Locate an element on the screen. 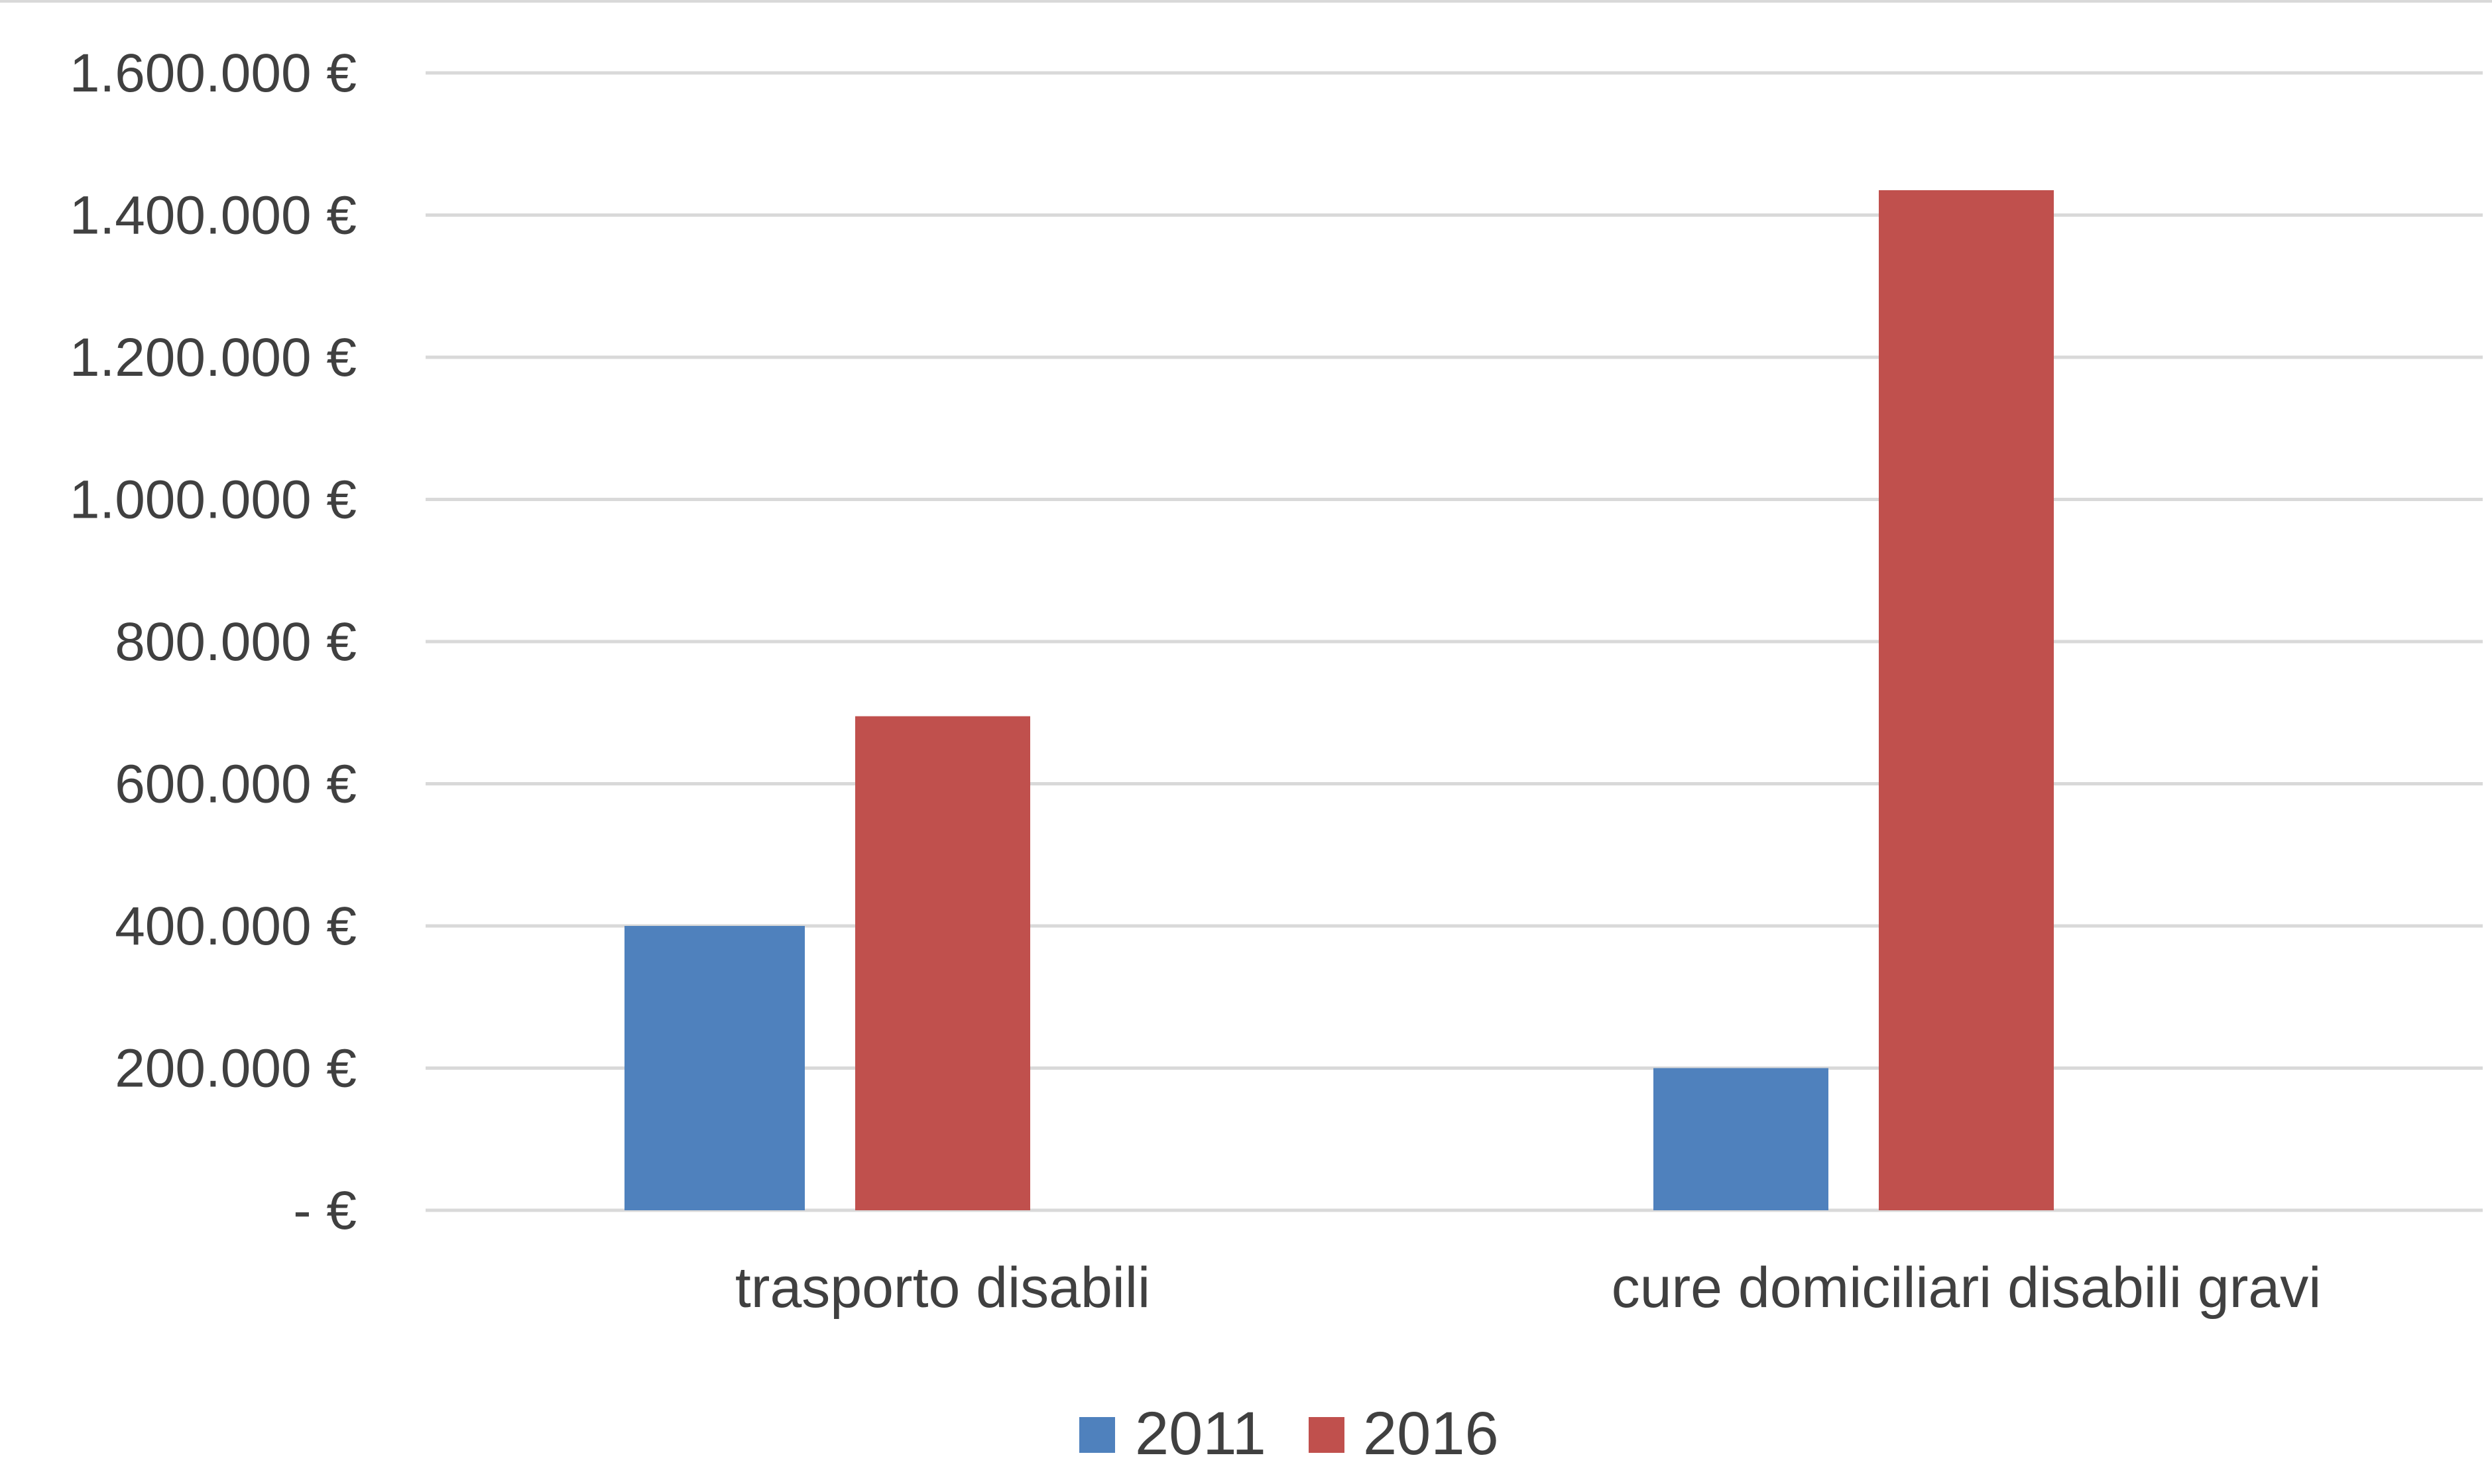 The image size is (2492, 1484). y-tick-label: 1.200.000 € is located at coordinates (213, 357).